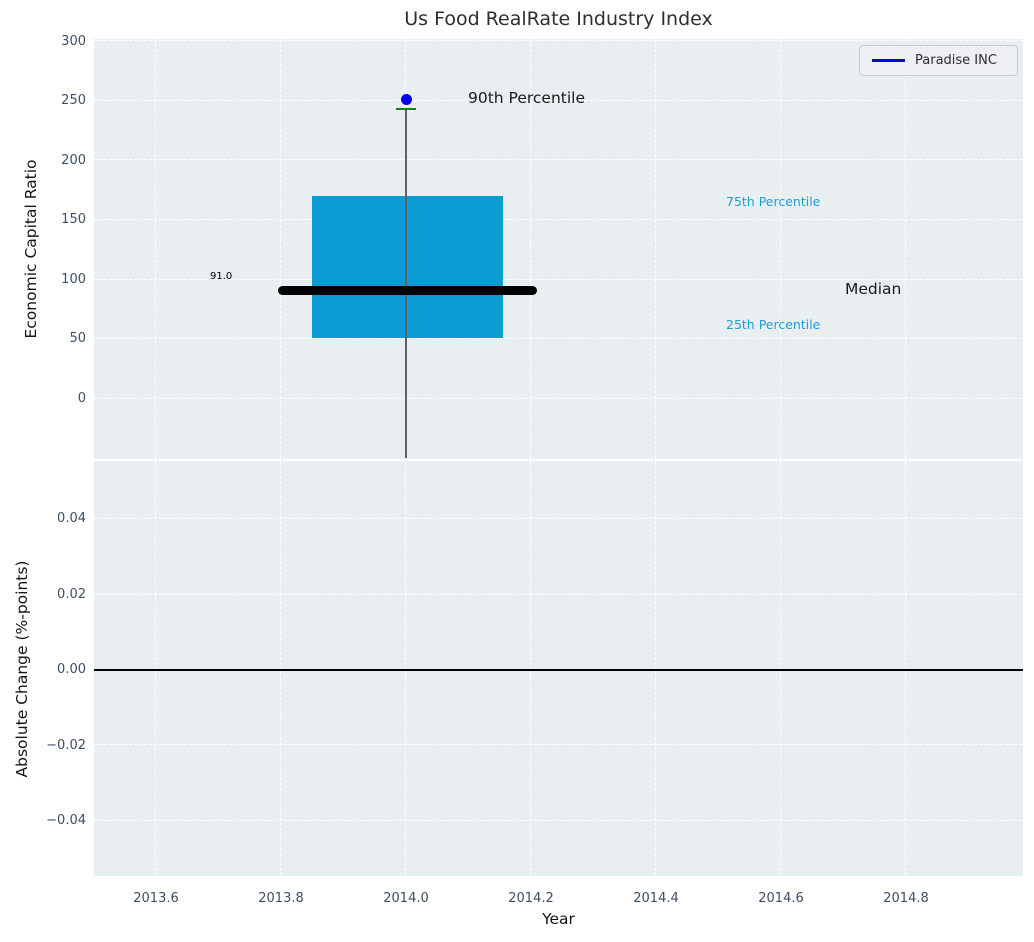 The height and width of the screenshot is (942, 1034). I want to click on chart-title: Us Food RealRate Industry Index, so click(558, 19).